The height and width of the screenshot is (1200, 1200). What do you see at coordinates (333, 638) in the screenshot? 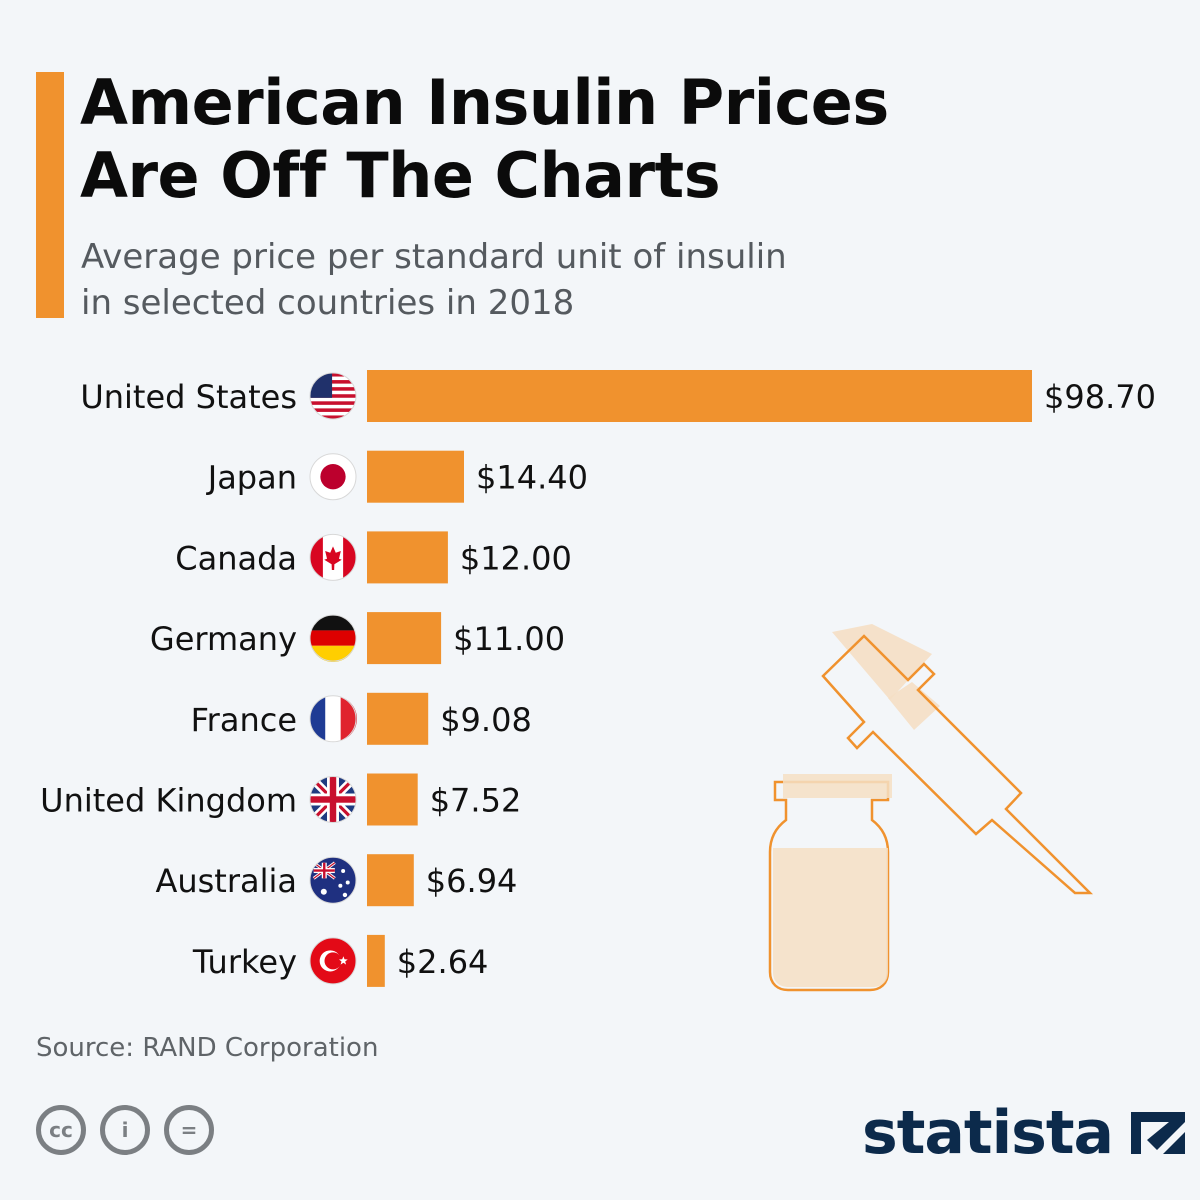
I see `germany-flag-icon` at bounding box center [333, 638].